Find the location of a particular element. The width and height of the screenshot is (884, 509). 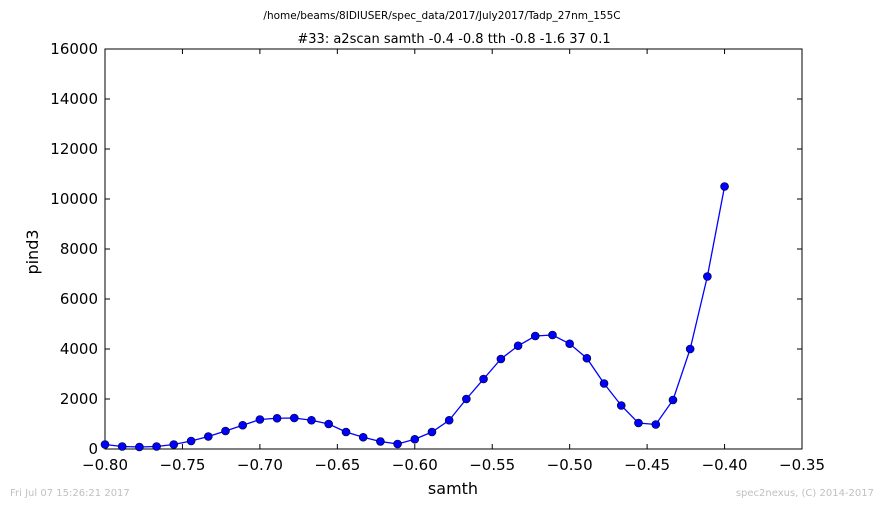

y-tick-label: 12000 is located at coordinates (74, 149).